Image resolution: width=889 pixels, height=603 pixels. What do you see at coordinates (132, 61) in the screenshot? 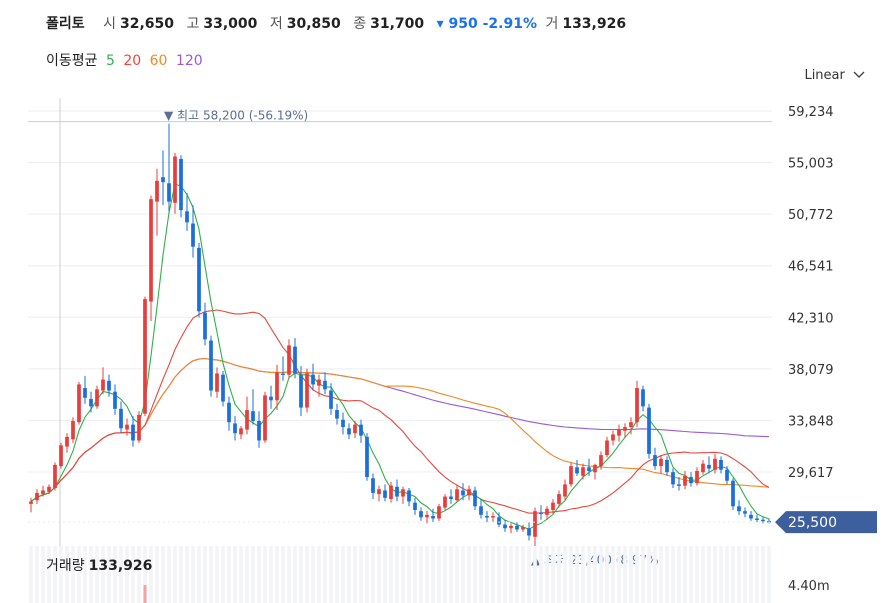
I see `ma20-legend: 20` at bounding box center [132, 61].